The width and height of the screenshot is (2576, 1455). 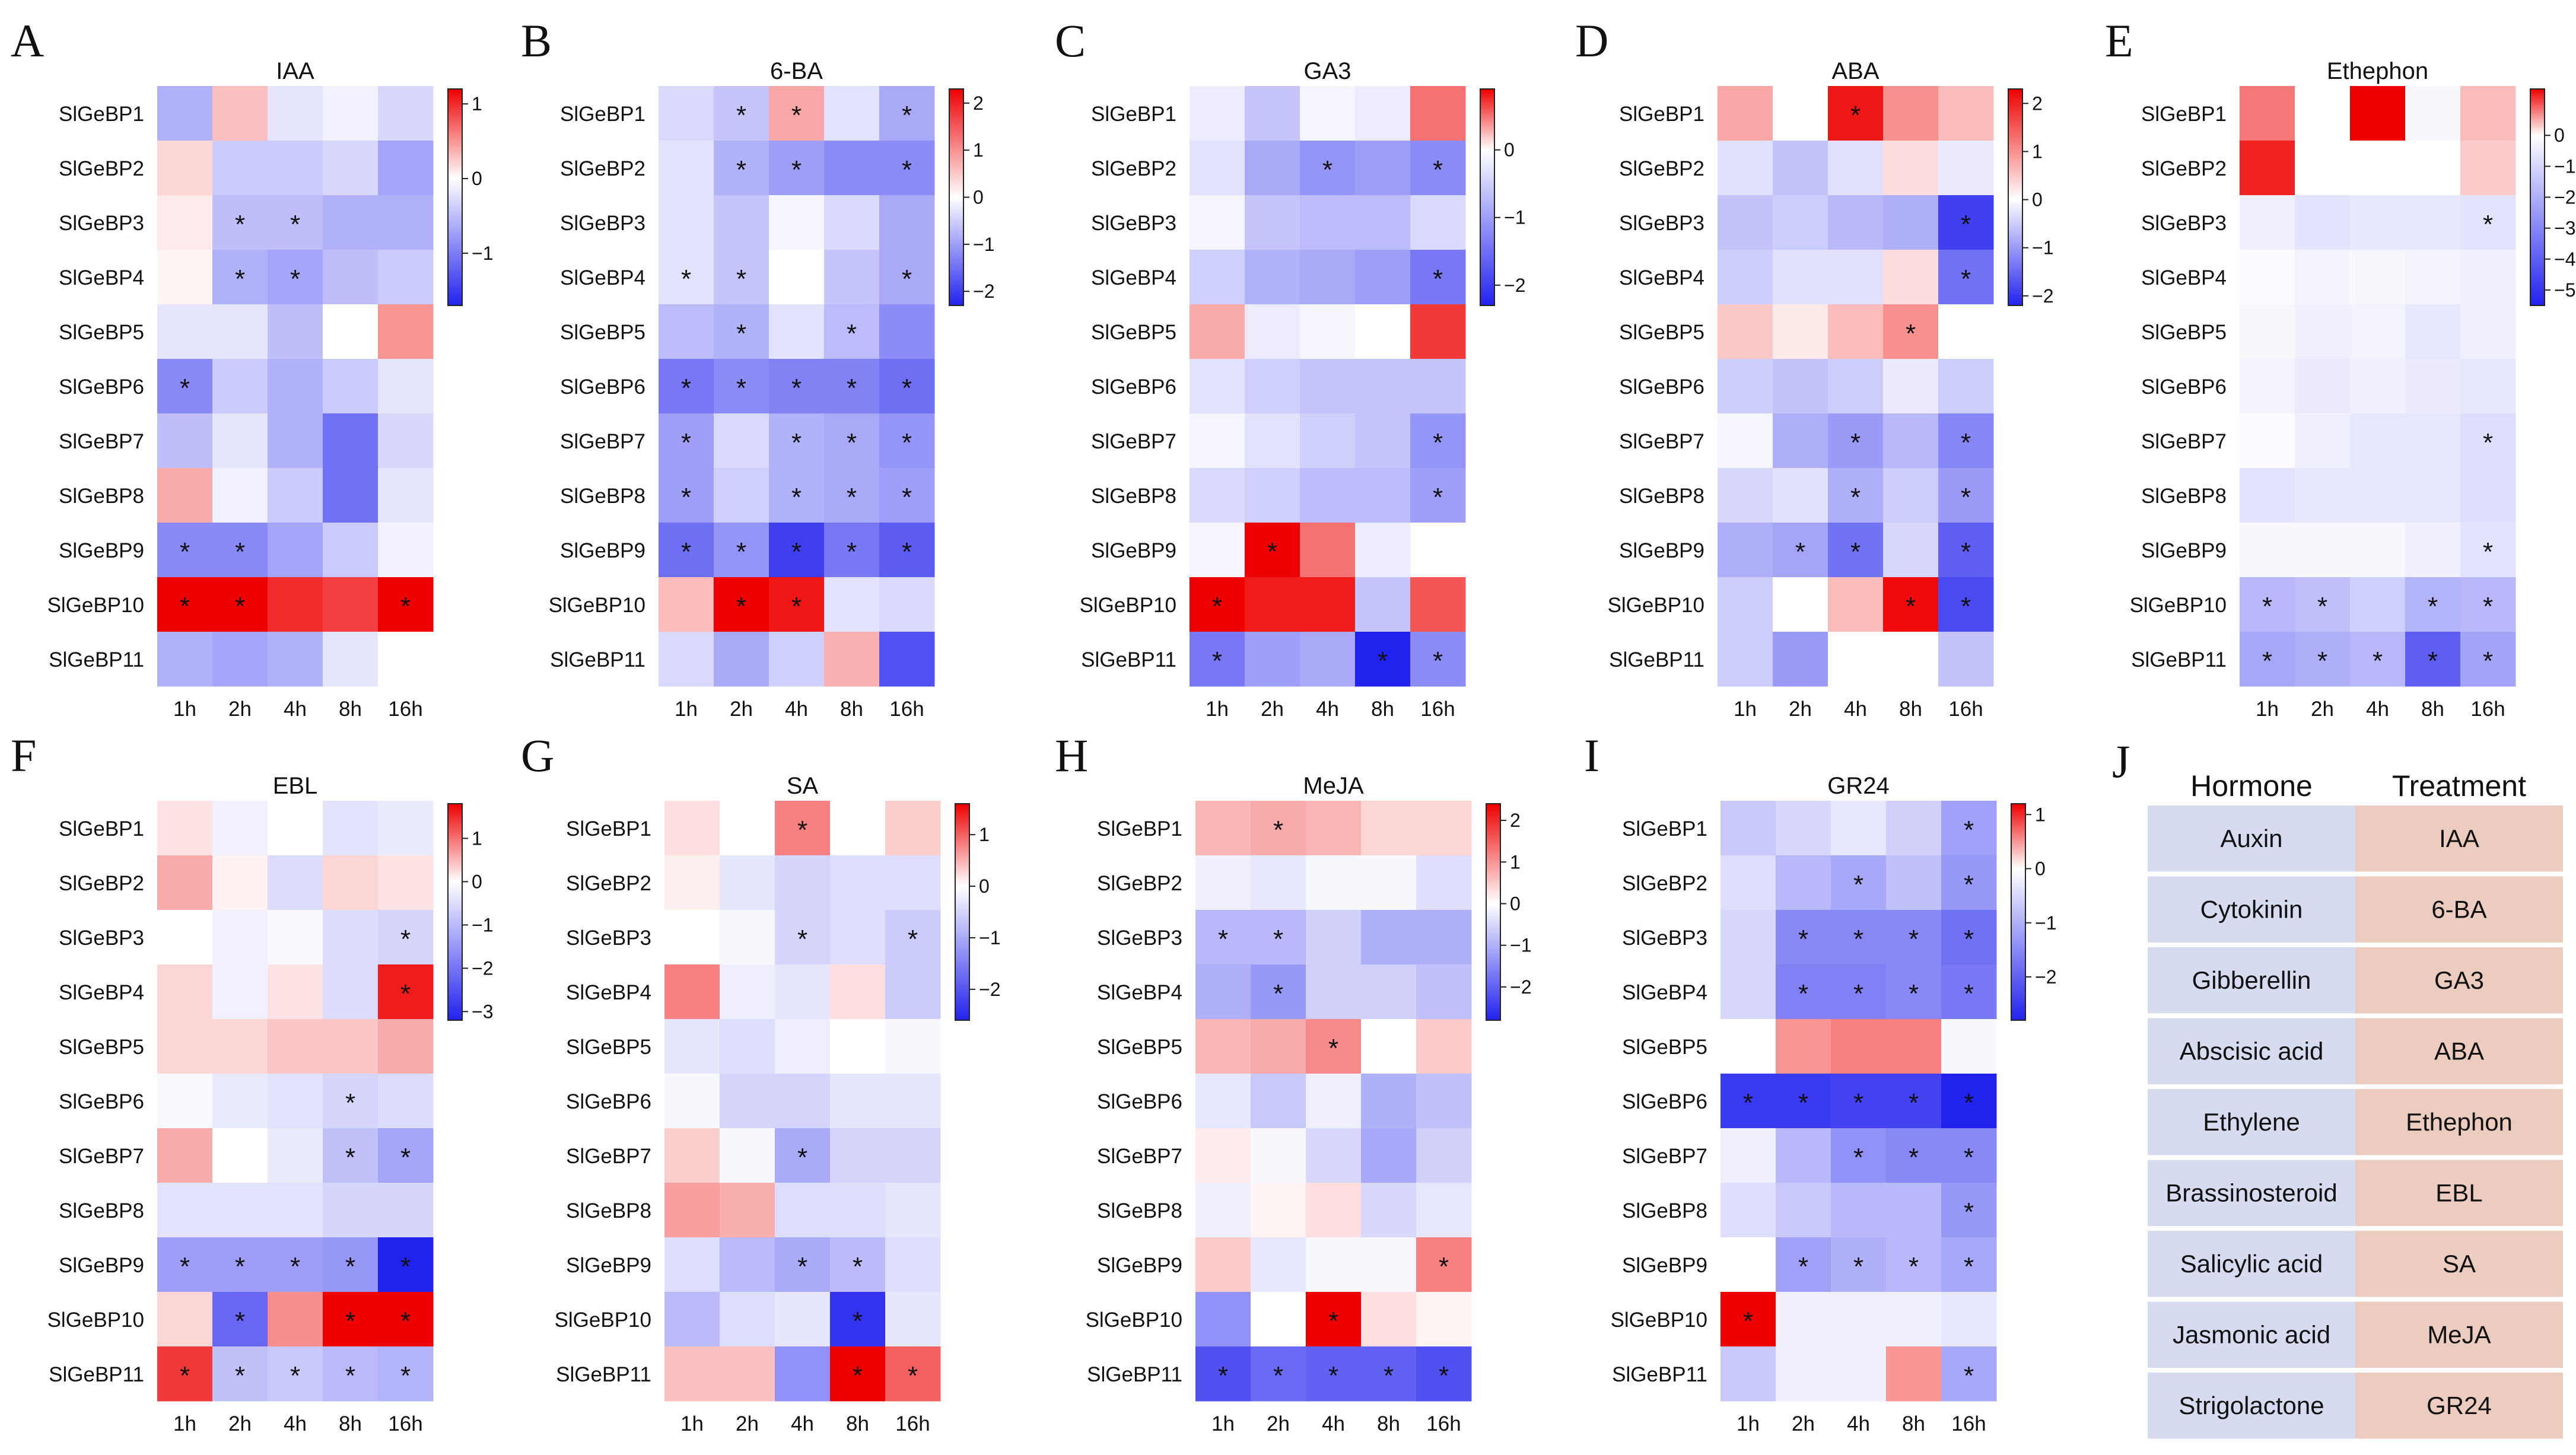 What do you see at coordinates (95, 606) in the screenshot?
I see `gene-label: SlGeBP10` at bounding box center [95, 606].